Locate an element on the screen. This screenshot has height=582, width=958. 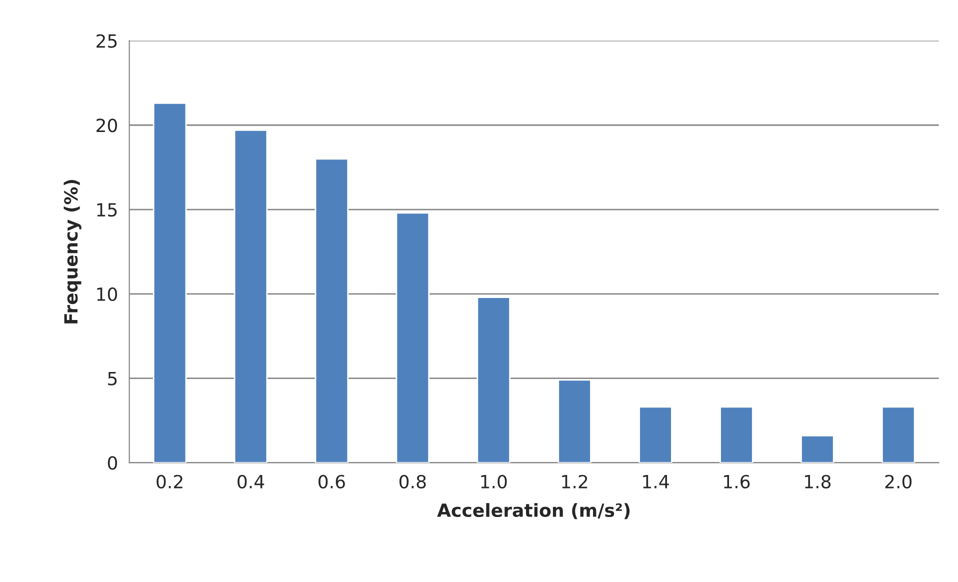
x-tick-label: 1.4 is located at coordinates (656, 481).